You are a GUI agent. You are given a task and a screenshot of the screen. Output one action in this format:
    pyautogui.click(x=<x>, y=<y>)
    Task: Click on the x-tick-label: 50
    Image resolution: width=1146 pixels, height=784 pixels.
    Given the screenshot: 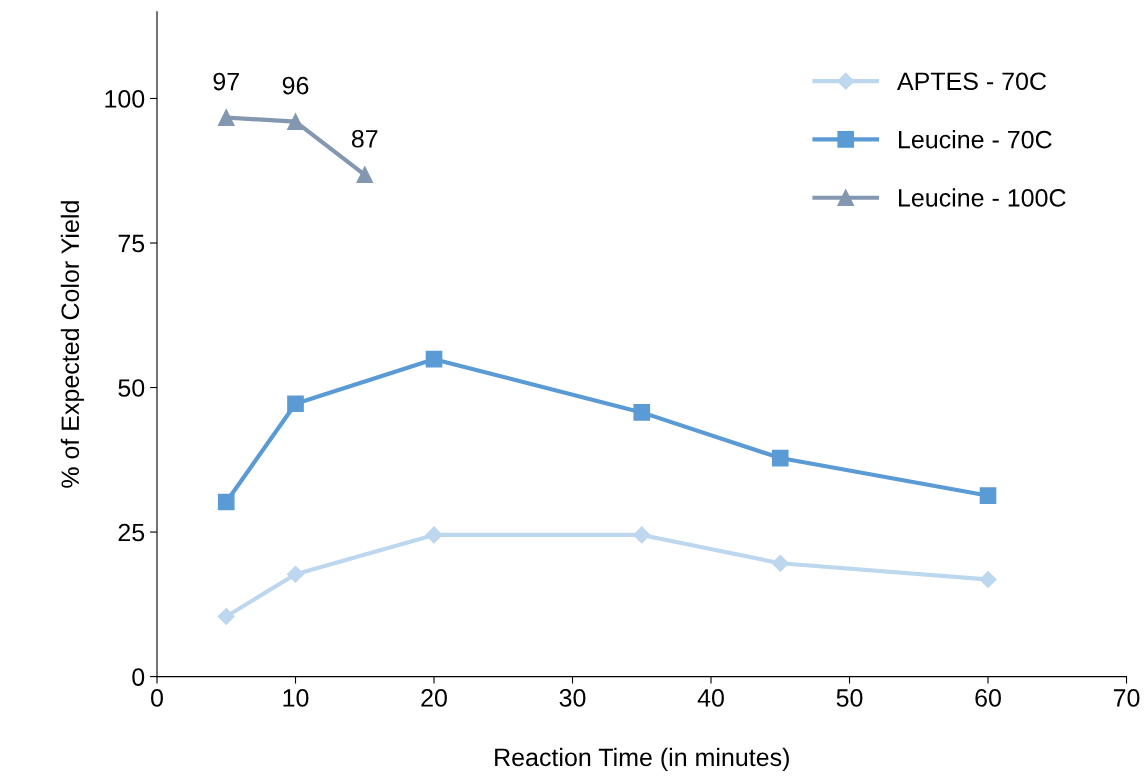 What is the action you would take?
    pyautogui.click(x=849, y=698)
    